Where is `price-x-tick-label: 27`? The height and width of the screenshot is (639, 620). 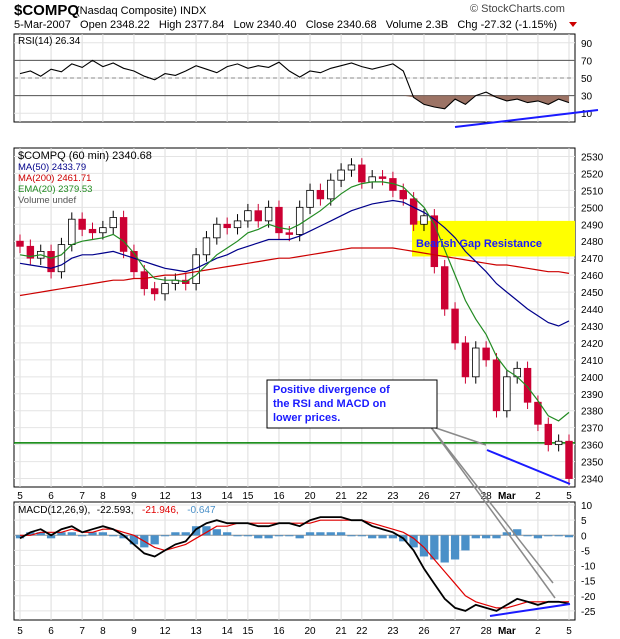 price-x-tick-label: 27 is located at coordinates (455, 496).